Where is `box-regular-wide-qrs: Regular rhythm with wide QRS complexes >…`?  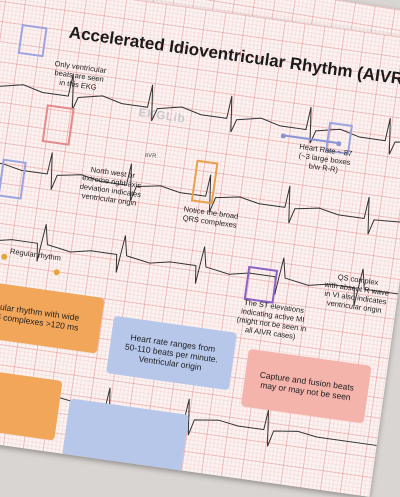 box-regular-wide-qrs: Regular rhythm with wide QRS complexes >… is located at coordinates (52, 316).